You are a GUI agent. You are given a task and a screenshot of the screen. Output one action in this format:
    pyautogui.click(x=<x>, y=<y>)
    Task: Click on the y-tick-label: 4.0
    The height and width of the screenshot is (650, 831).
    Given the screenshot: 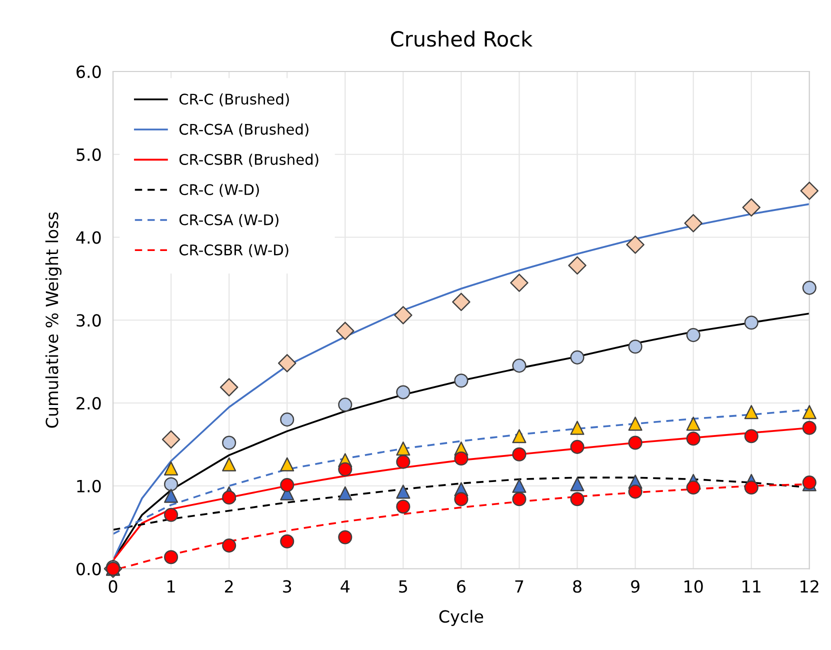 What is the action you would take?
    pyautogui.click(x=88, y=237)
    